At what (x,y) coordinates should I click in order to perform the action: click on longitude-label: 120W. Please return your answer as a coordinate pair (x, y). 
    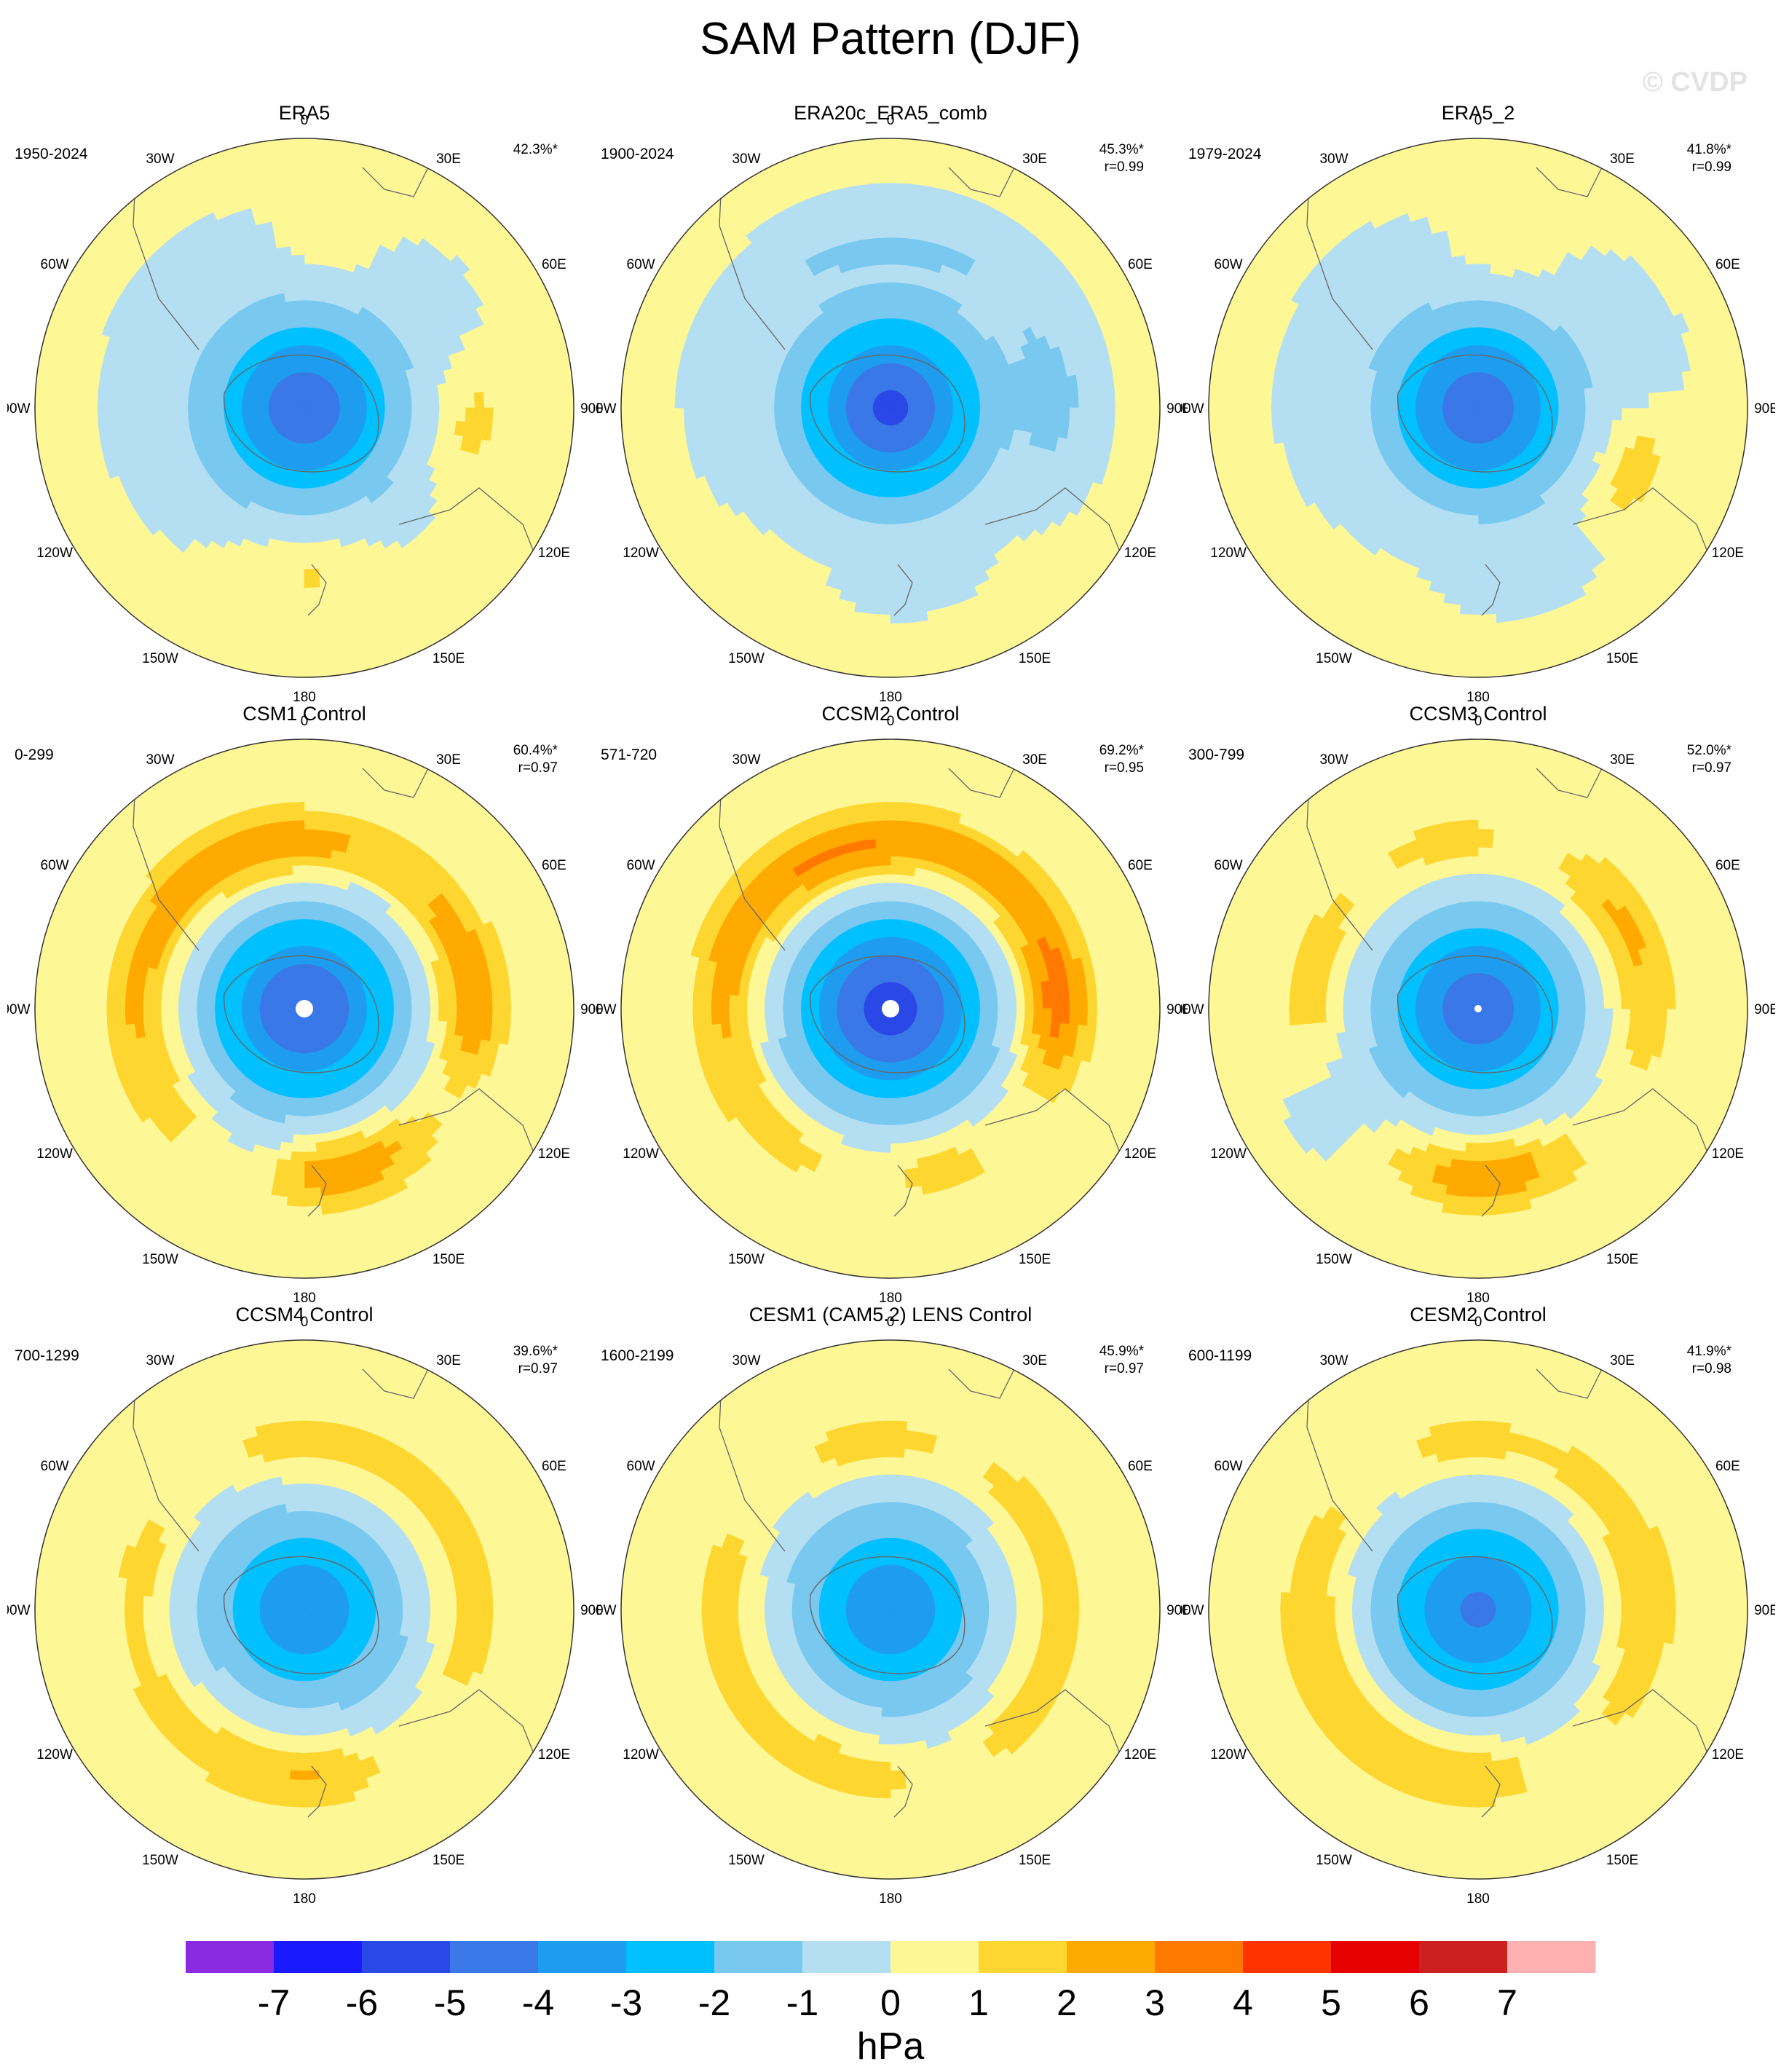
    Looking at the image, I should click on (54, 553).